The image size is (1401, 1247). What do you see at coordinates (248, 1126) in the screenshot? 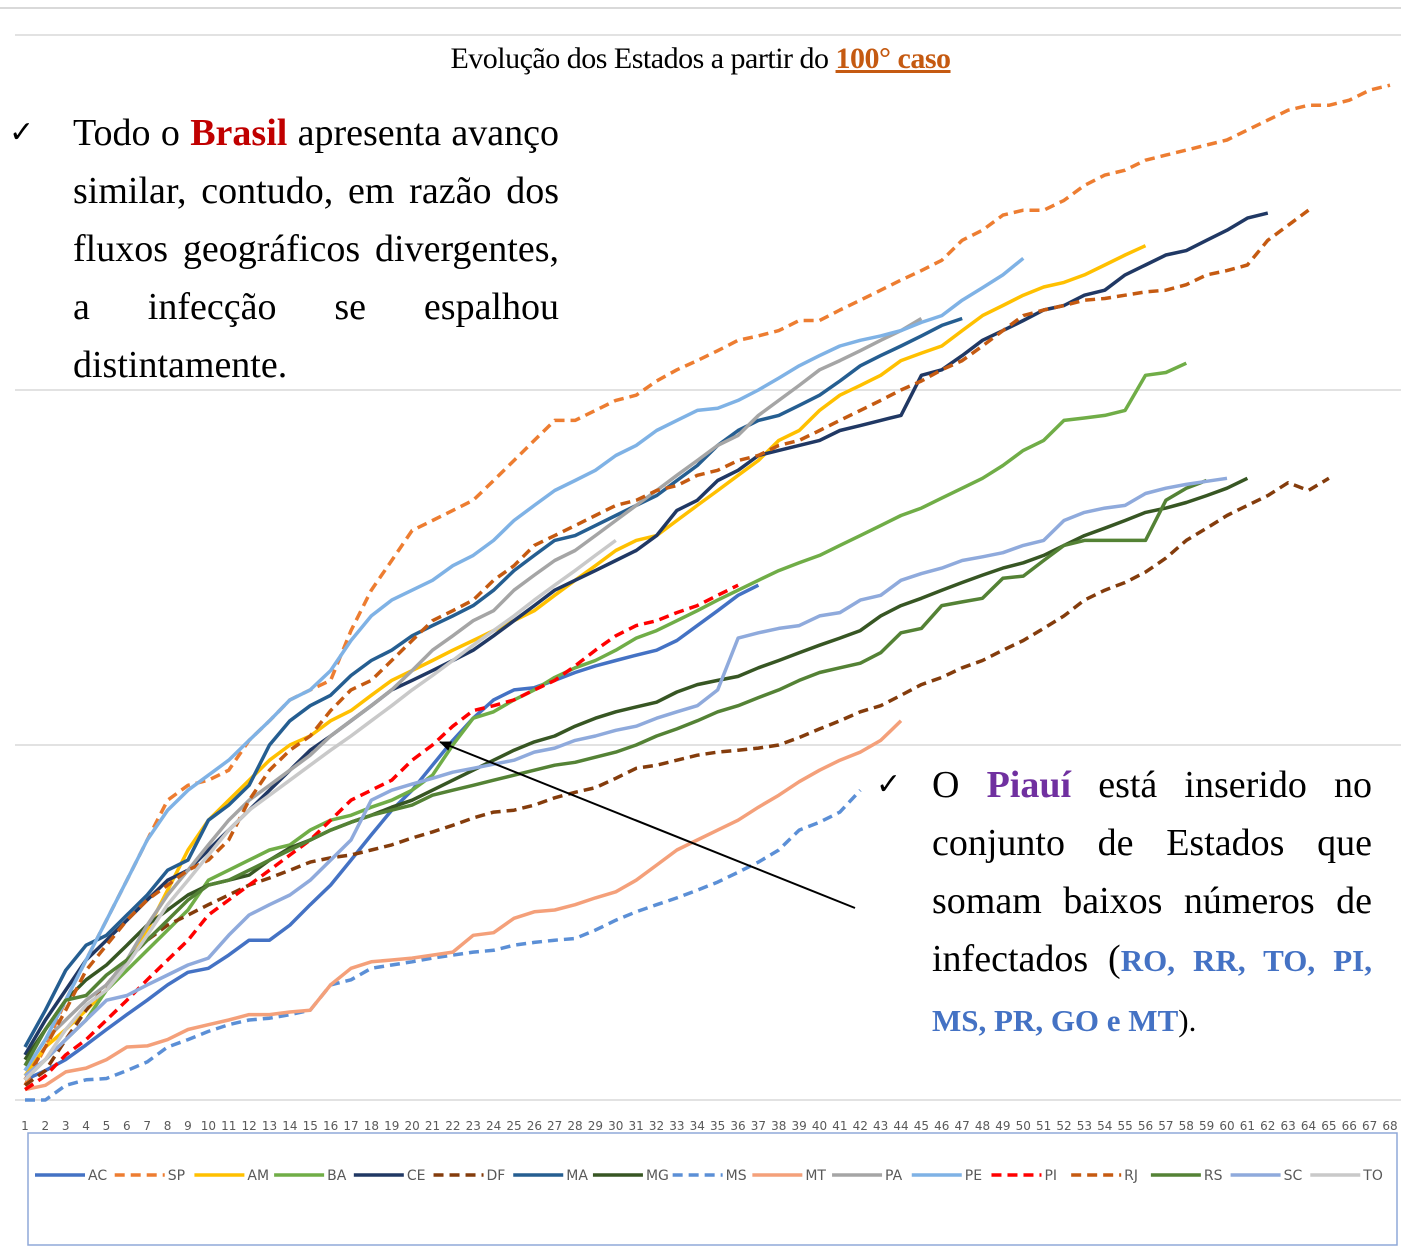
I see `x-tick-label: 12` at bounding box center [248, 1126].